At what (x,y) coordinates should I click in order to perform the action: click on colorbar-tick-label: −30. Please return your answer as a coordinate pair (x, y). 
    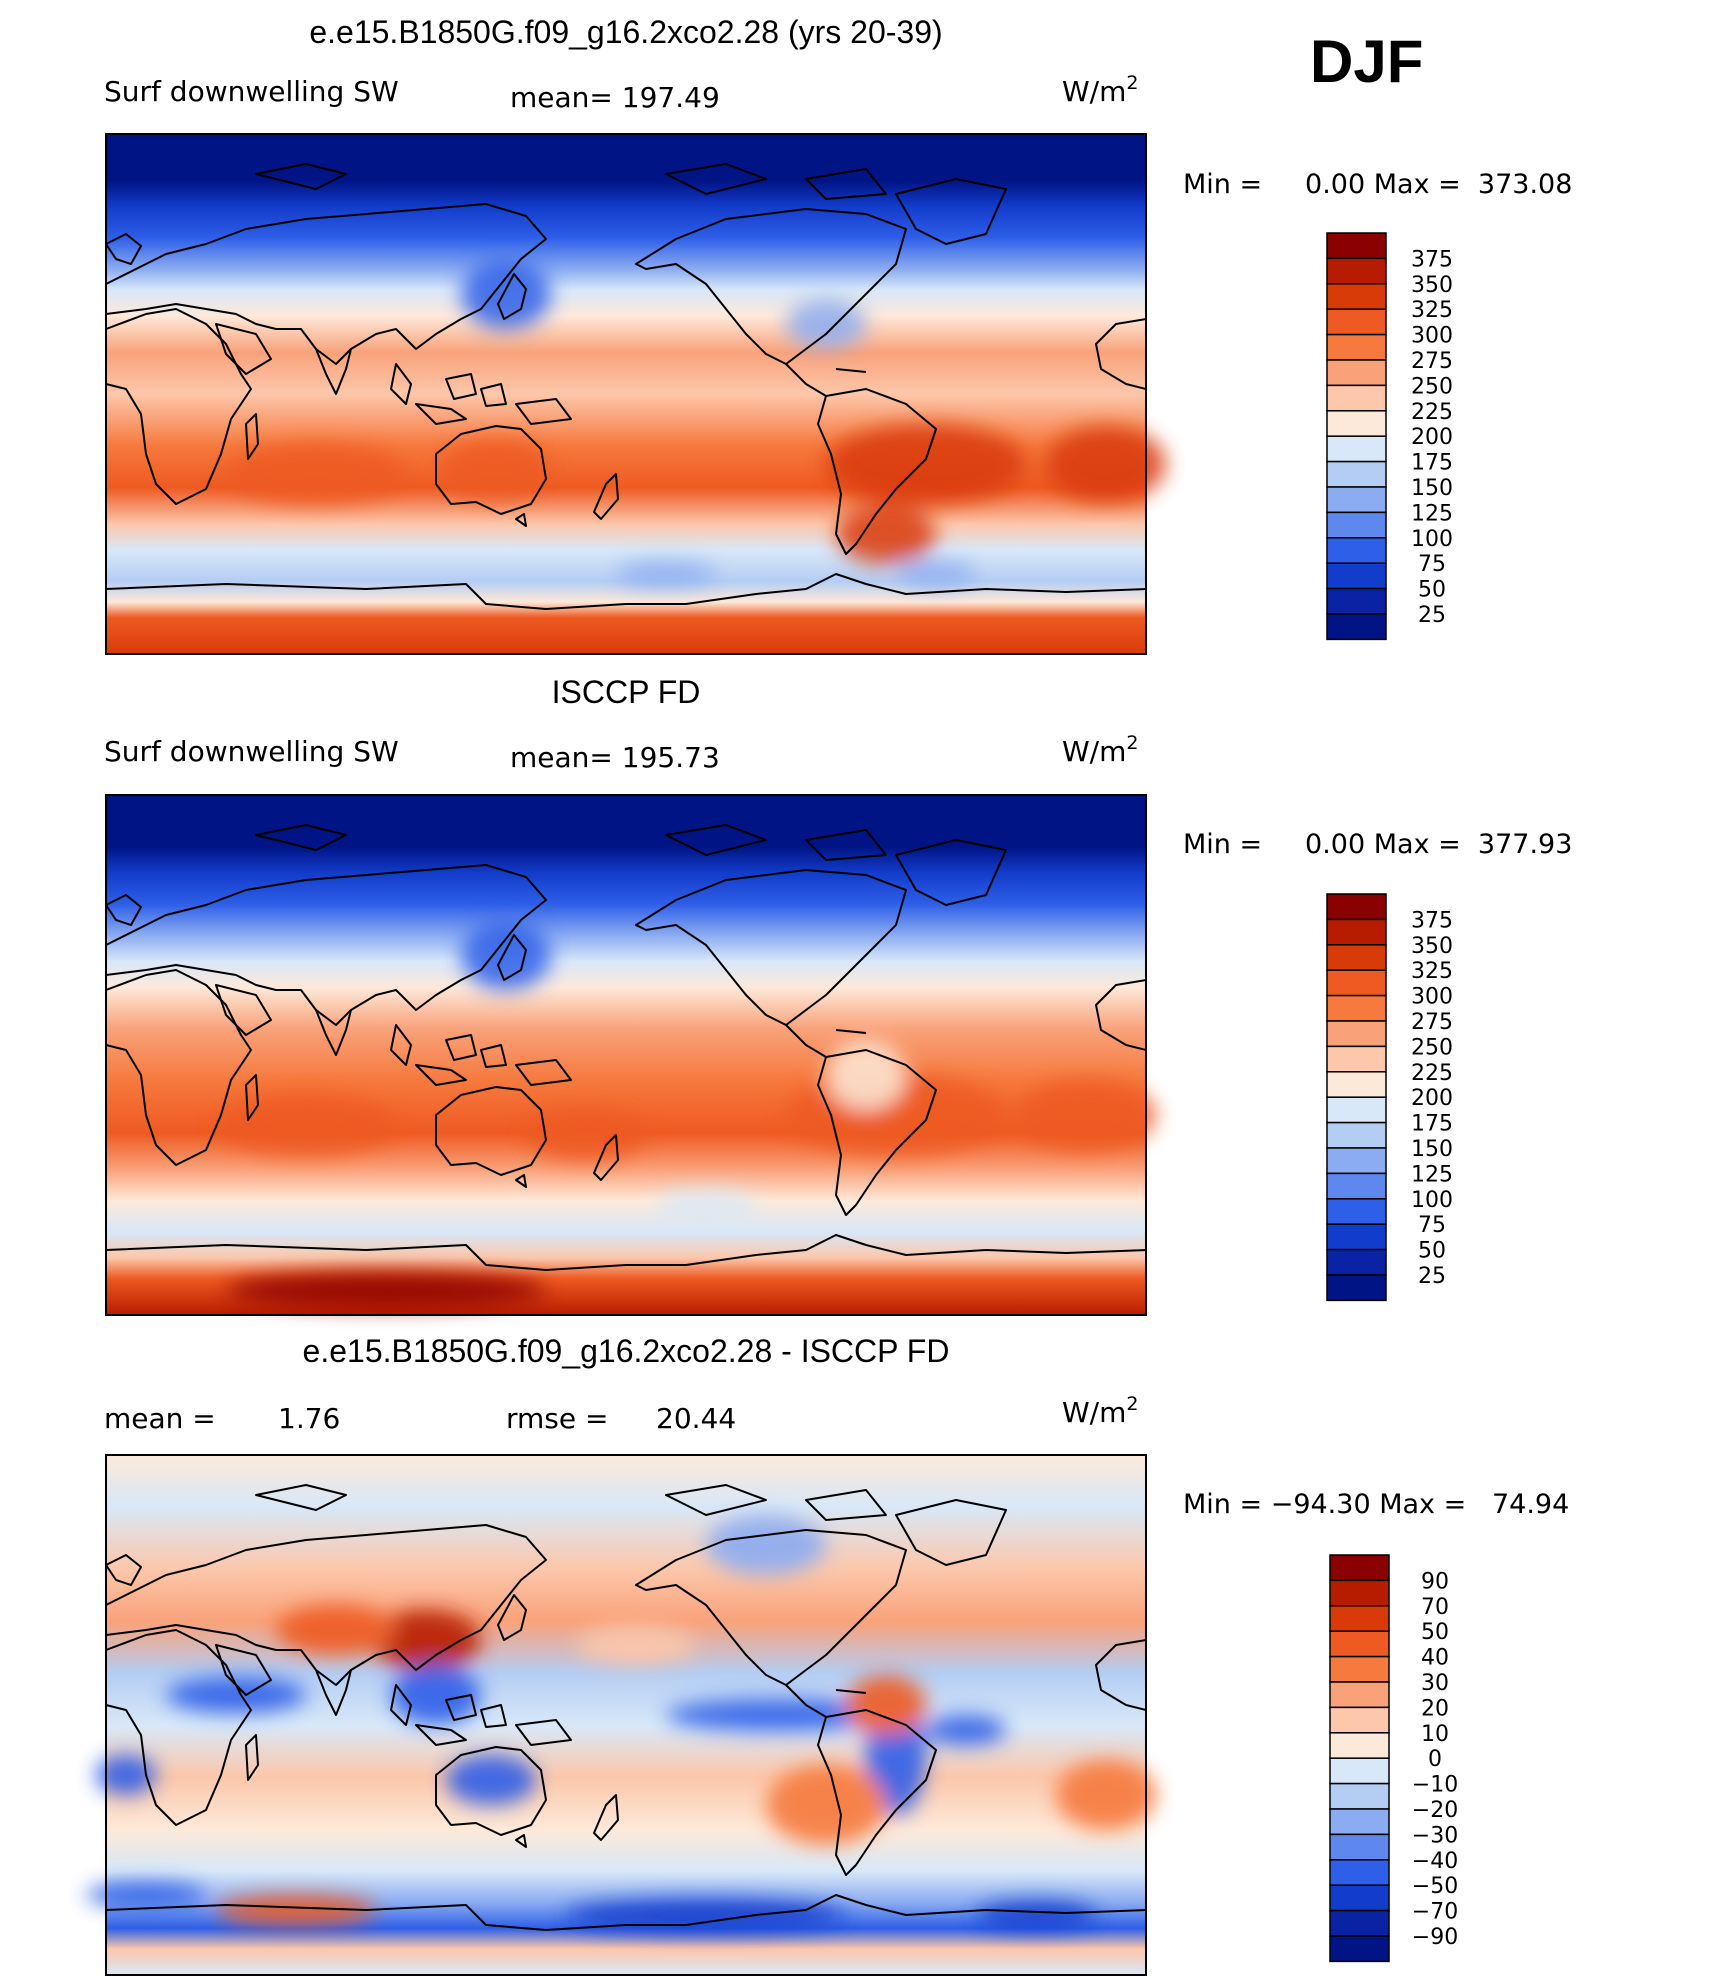
    Looking at the image, I should click on (1435, 1835).